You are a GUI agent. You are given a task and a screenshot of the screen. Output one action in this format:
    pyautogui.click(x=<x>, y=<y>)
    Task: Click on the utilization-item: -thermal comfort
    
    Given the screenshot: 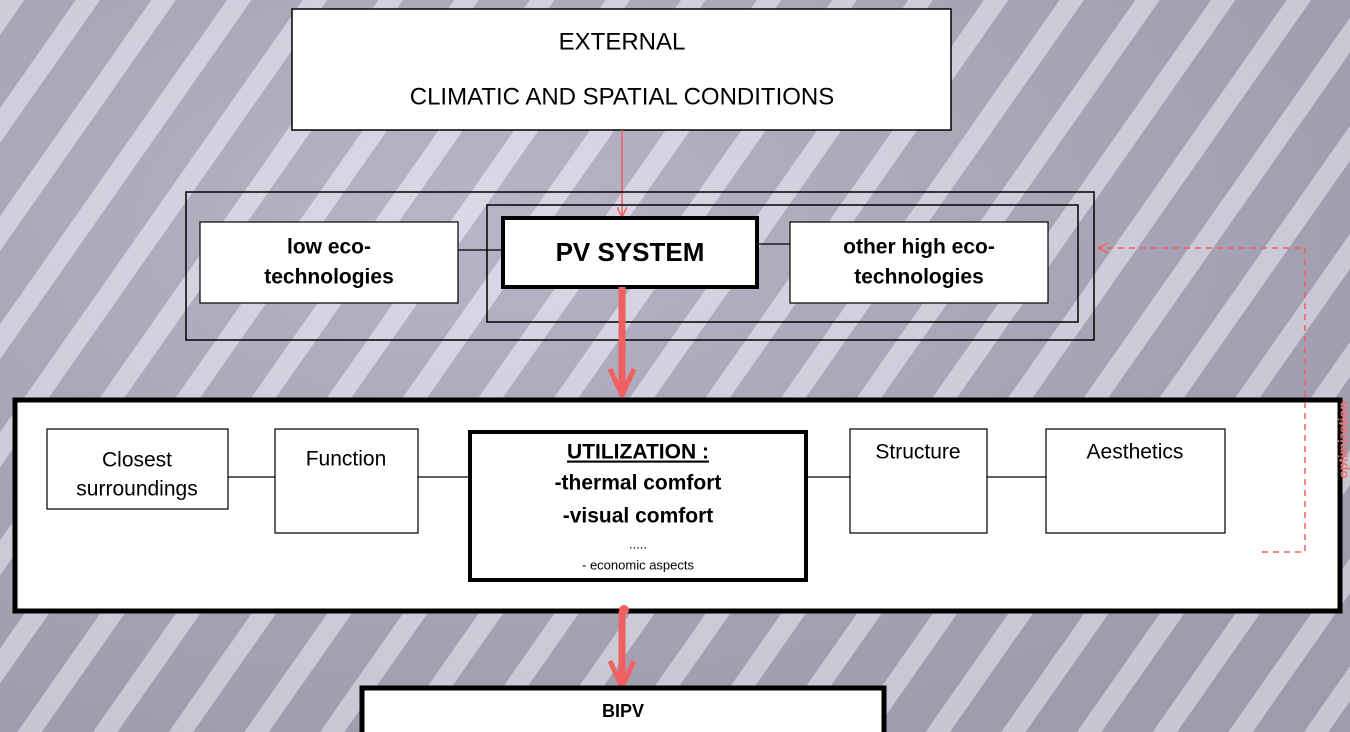 What is the action you would take?
    pyautogui.click(x=638, y=483)
    